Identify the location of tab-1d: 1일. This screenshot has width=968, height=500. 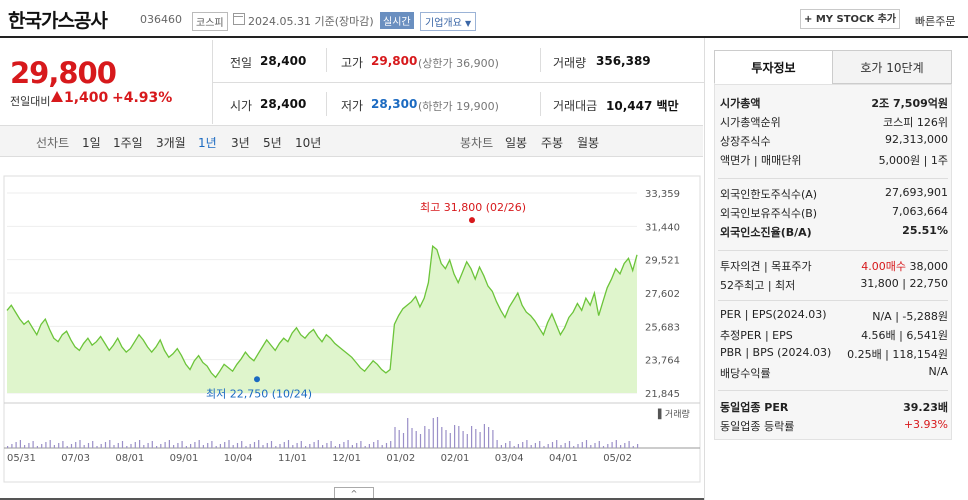
(91, 143).